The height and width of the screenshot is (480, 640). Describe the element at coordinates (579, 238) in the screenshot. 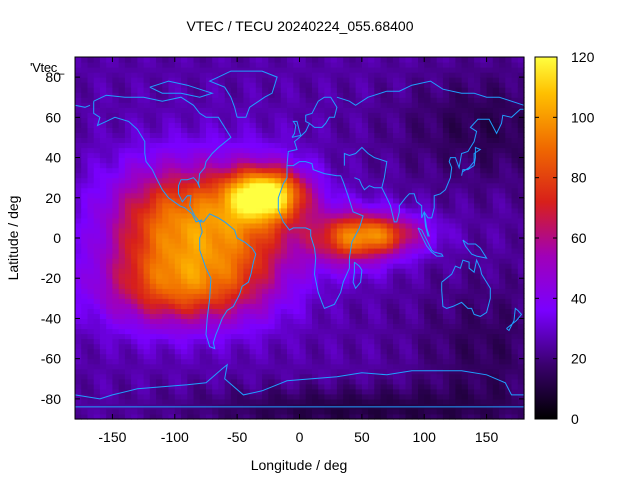

I see `colorbar-tick-label: 60` at that location.